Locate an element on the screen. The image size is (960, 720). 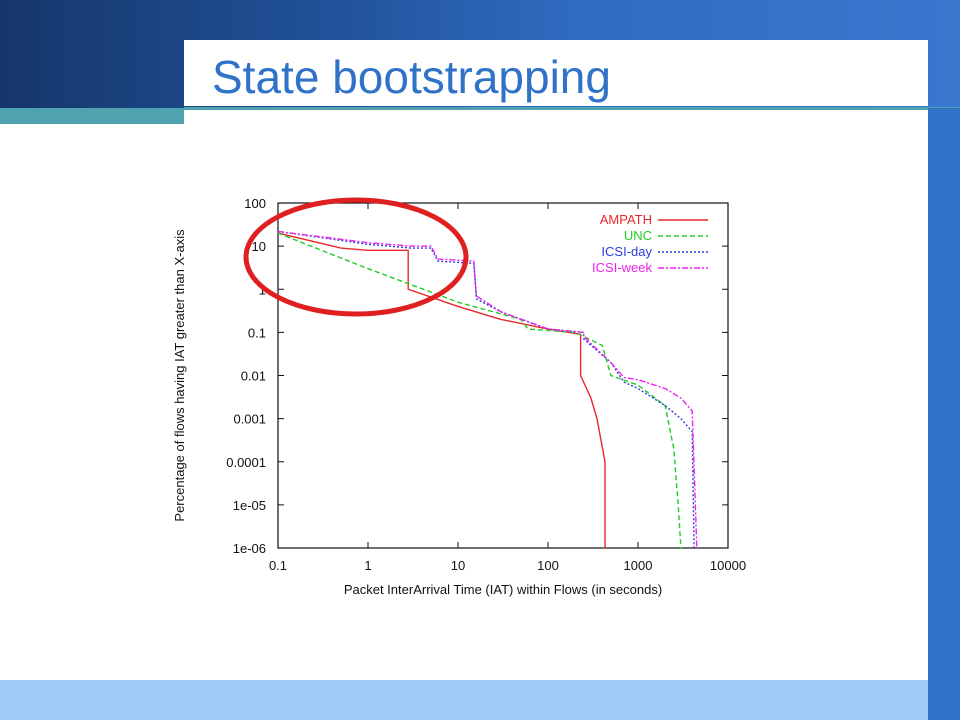
y-tick-label: 0.0001 is located at coordinates (246, 462).